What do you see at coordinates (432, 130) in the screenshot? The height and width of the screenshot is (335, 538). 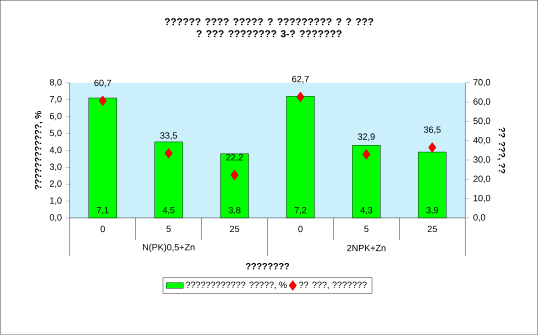 I see `data-label: 36,5` at bounding box center [432, 130].